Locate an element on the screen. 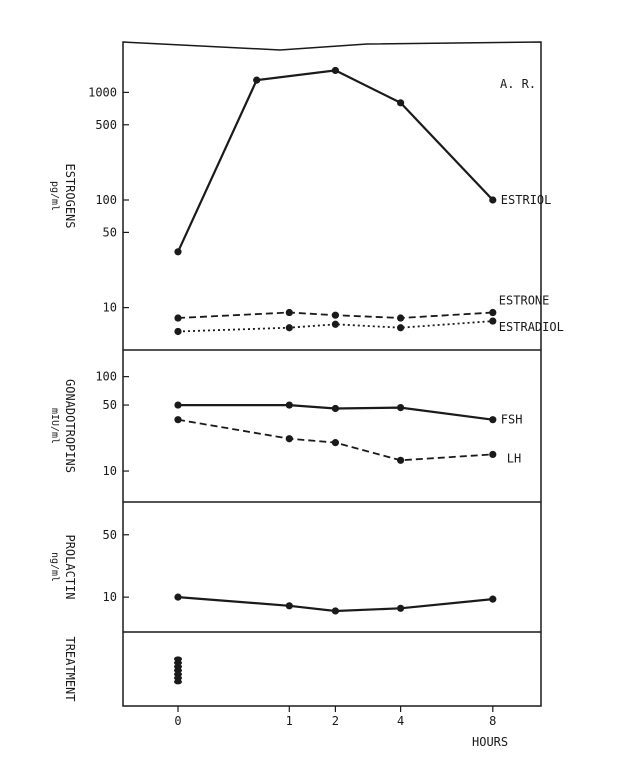 This screenshot has height=762, width=625. panel-y-label-estrogens: ESTROGENS is located at coordinates (70, 195).